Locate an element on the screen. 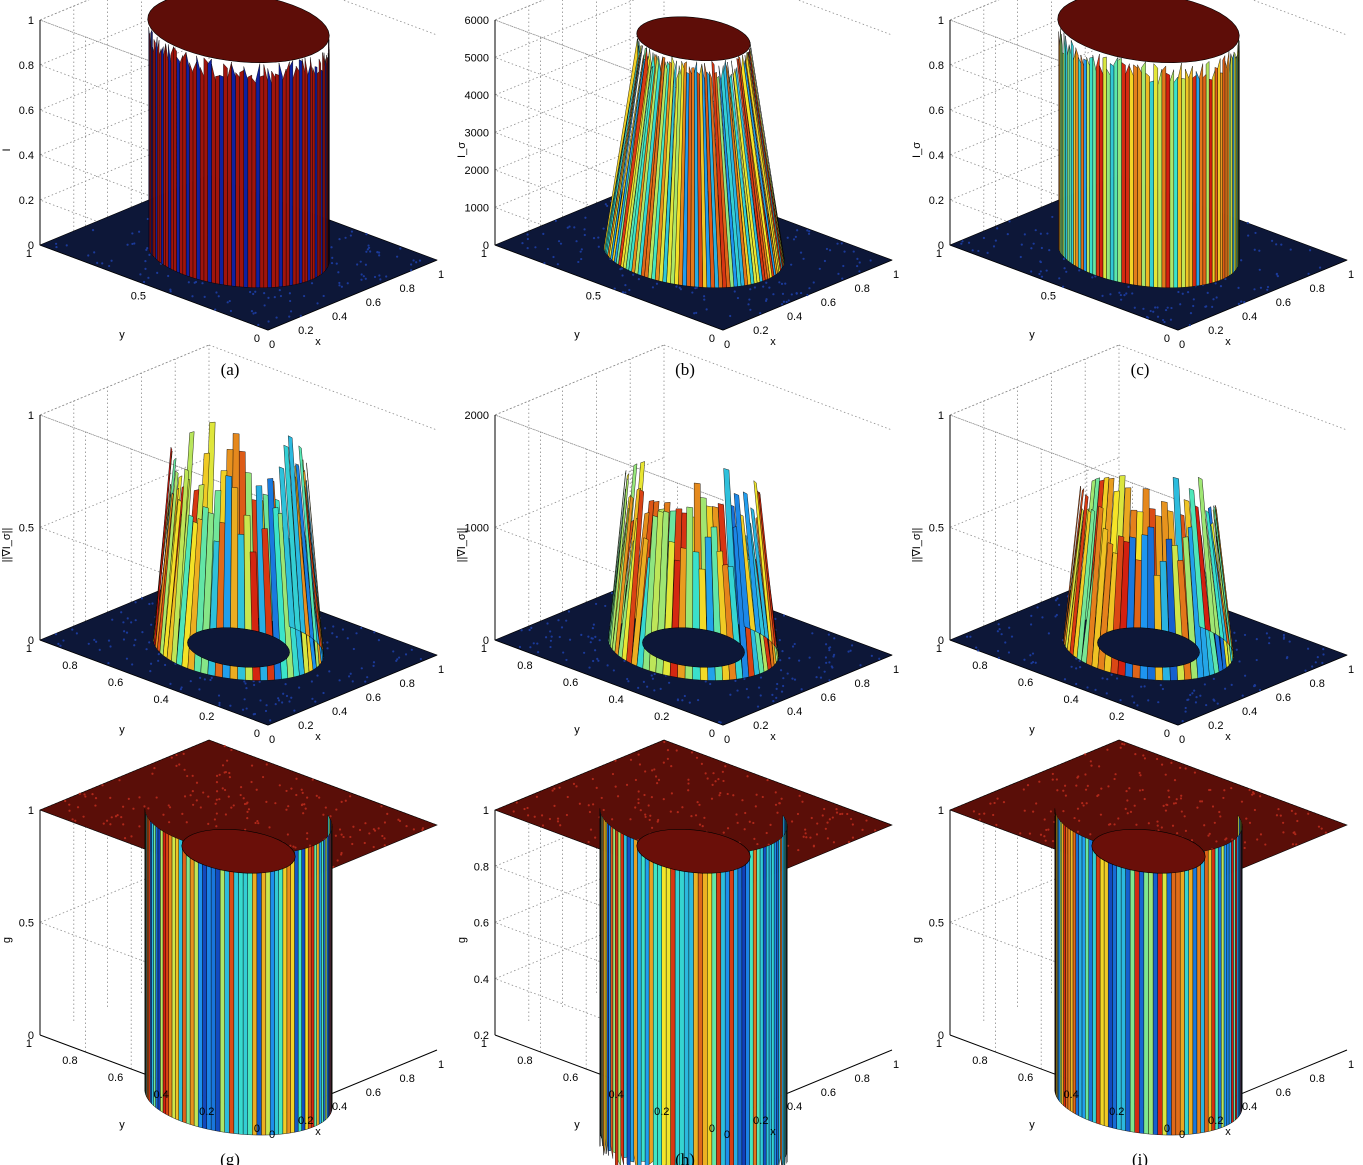 This screenshot has width=1363, height=1165. z-tick-label: 0.4 is located at coordinates (936, 156).